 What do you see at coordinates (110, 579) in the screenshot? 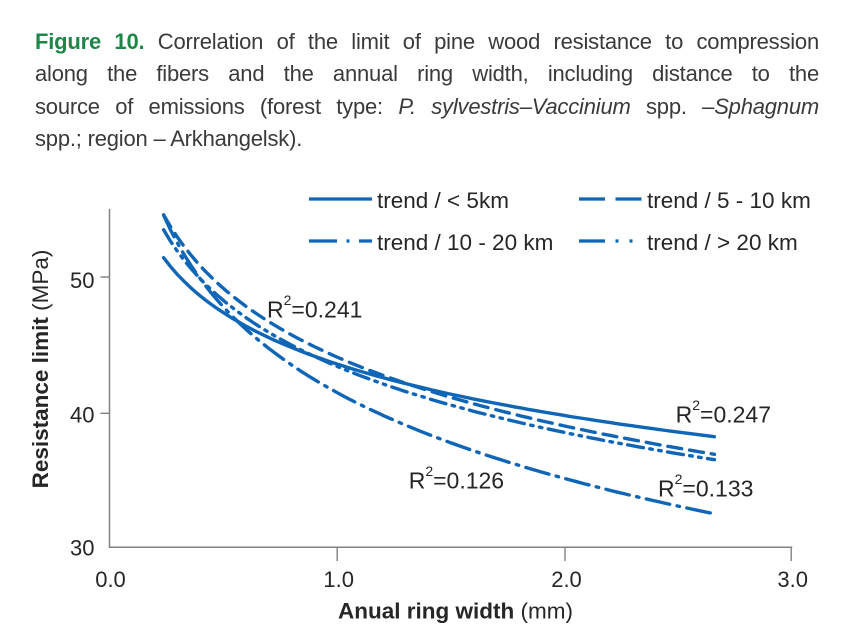
I see `svg-text: 0.0` at bounding box center [110, 579].